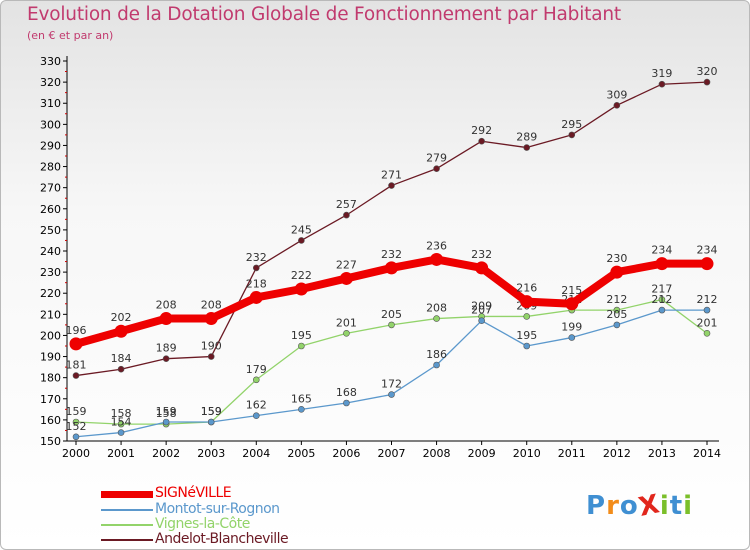  I want to click on y-tick-label-180: 180, so click(50, 378).